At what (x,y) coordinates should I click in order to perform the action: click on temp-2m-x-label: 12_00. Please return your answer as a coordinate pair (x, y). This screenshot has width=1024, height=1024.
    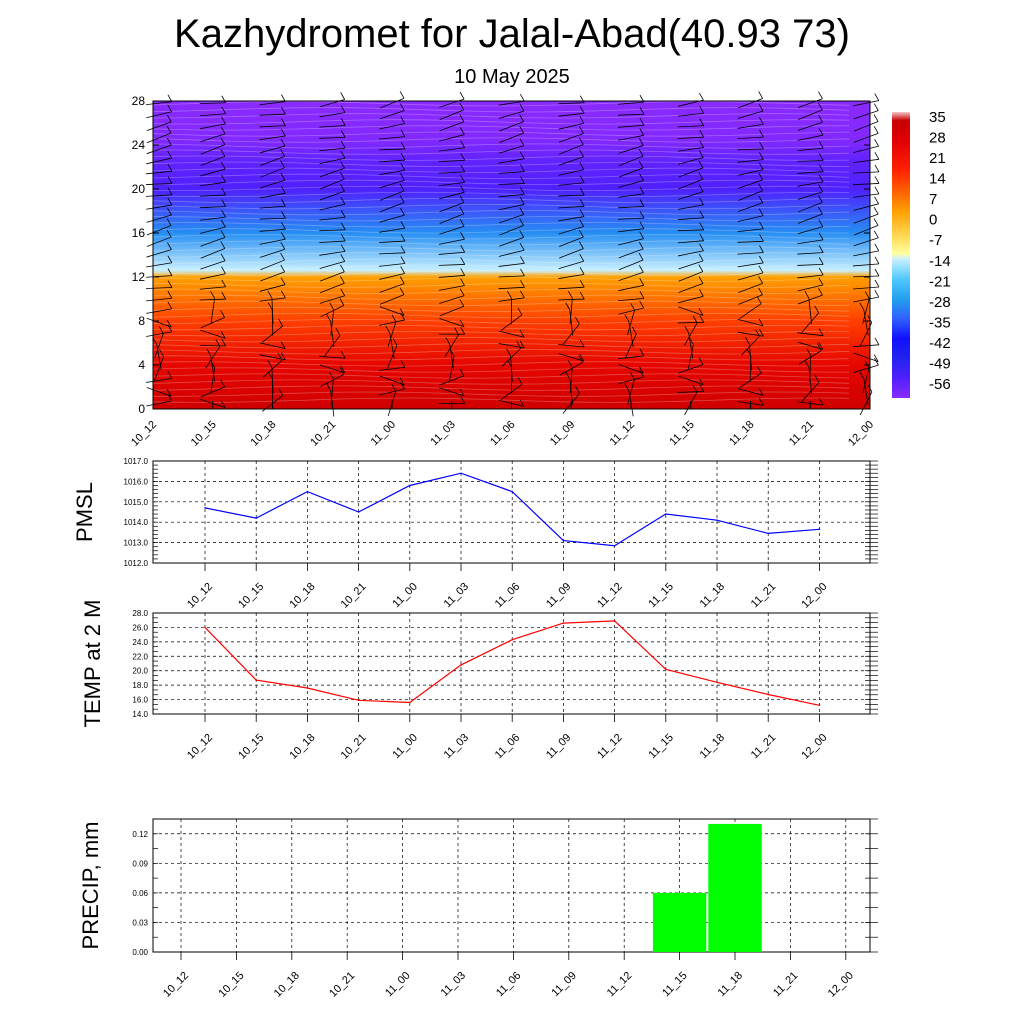
    Looking at the image, I should click on (814, 747).